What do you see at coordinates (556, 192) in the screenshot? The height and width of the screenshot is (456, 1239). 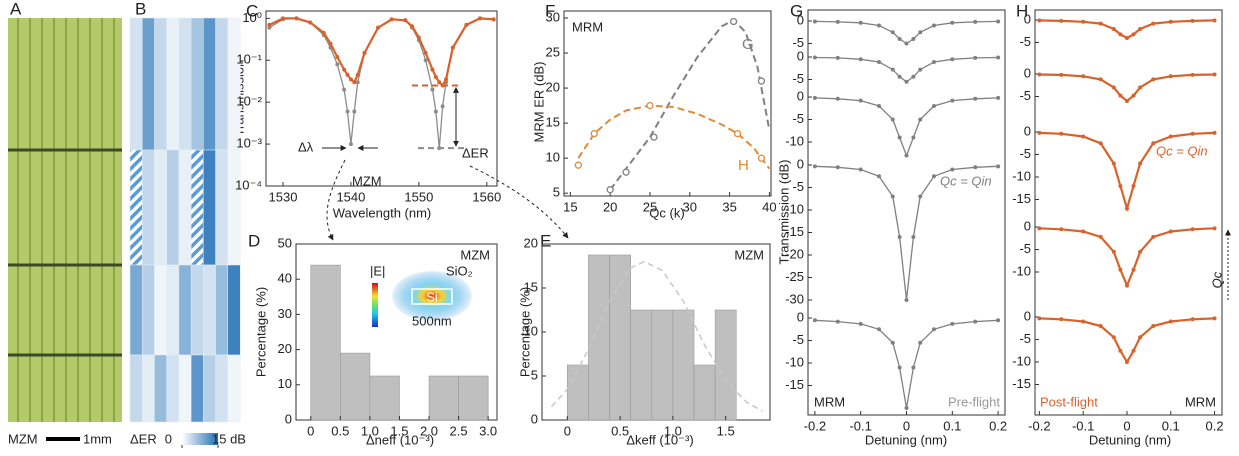 I see `y-tick-label: 5` at bounding box center [556, 192].